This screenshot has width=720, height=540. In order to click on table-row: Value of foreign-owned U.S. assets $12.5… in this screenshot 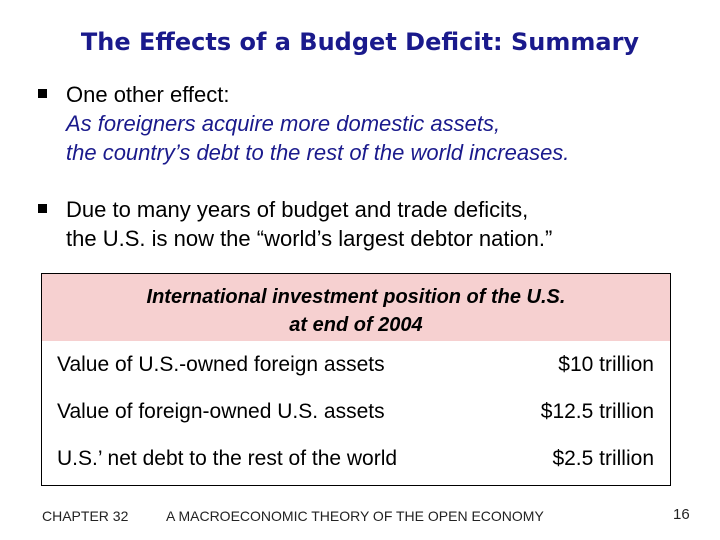, I will do `click(356, 411)`.